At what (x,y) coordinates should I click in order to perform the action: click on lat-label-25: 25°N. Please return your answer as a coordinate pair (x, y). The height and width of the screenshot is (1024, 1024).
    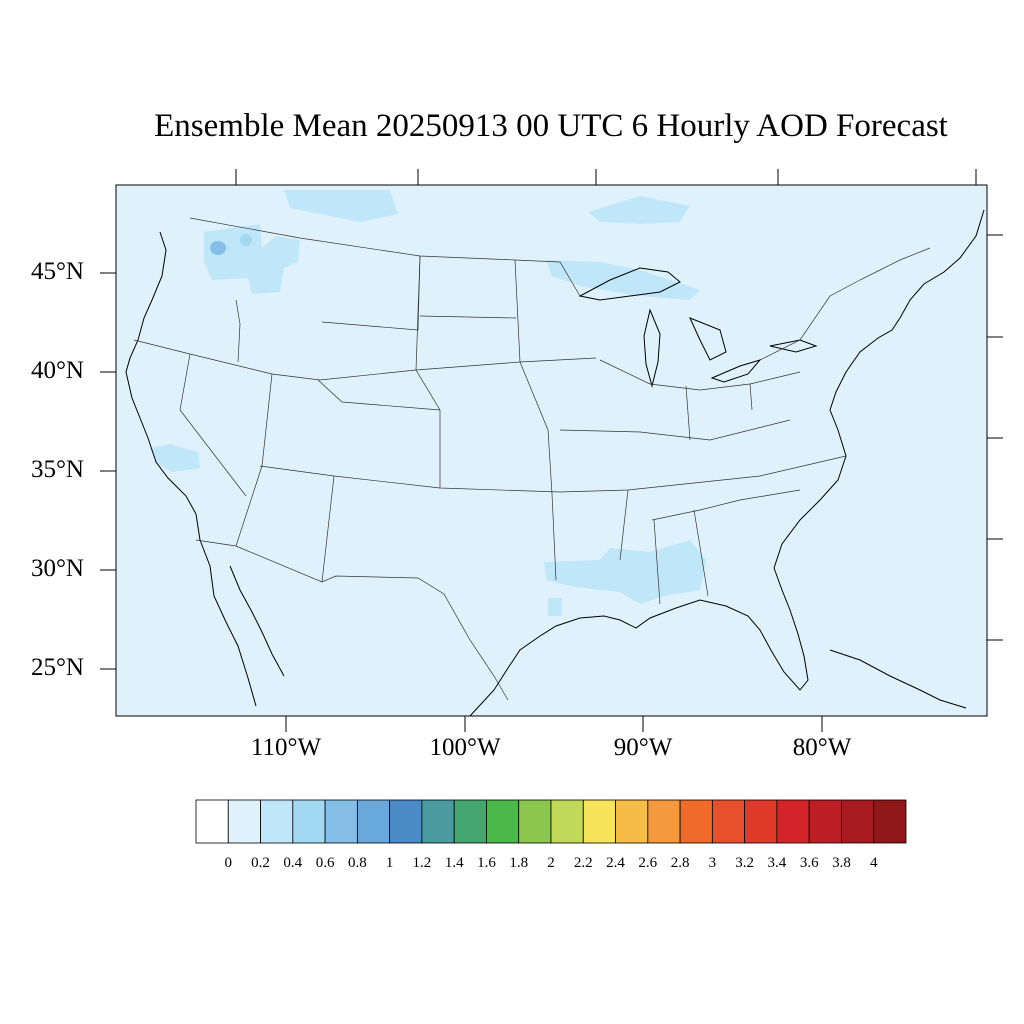
    Looking at the image, I should click on (57, 667).